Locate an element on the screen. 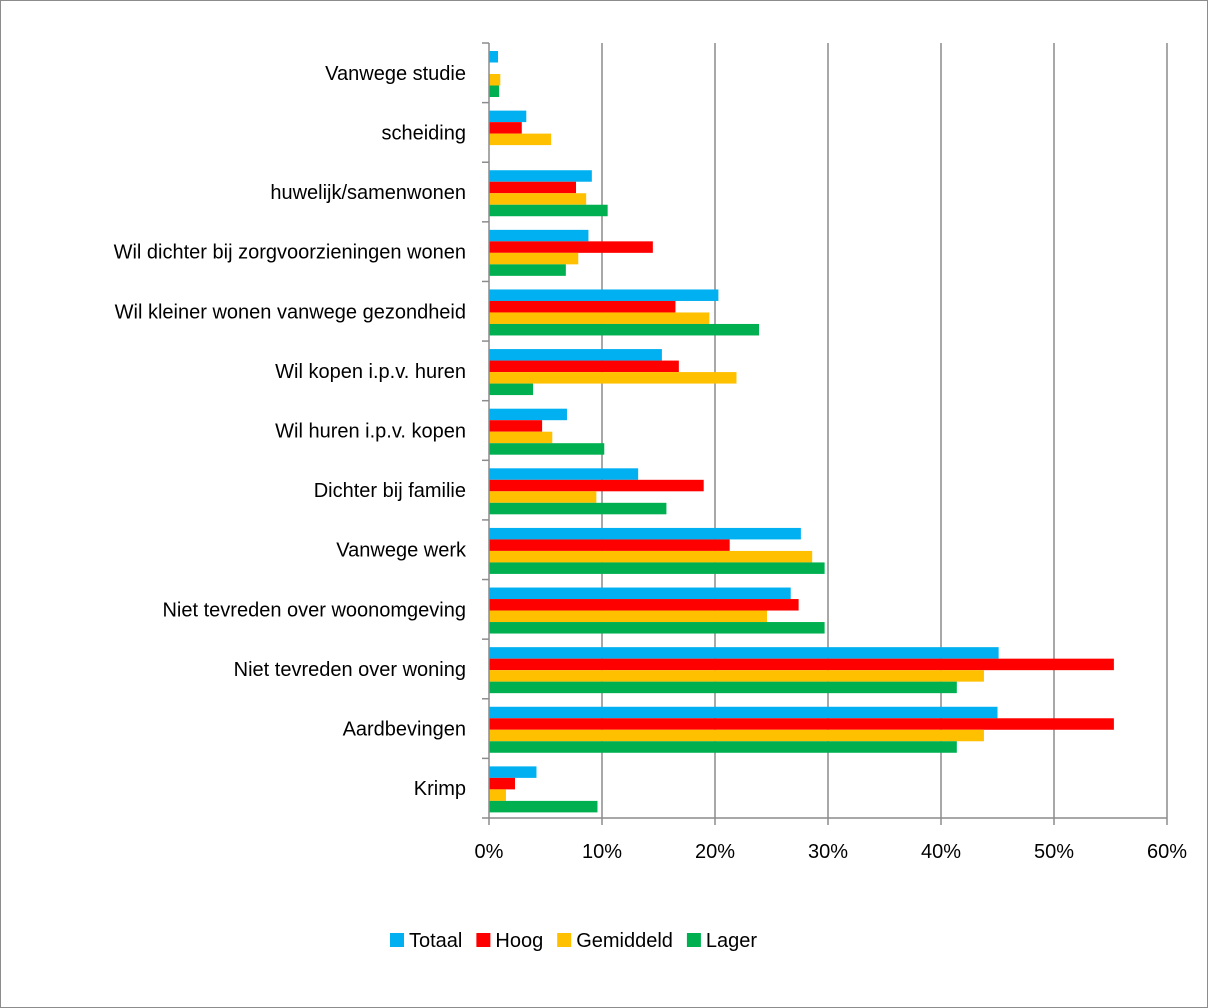 Image resolution: width=1208 pixels, height=1008 pixels. category-label: Wil dichter bij zorgvoorzieningen wonen is located at coordinates (290, 253).